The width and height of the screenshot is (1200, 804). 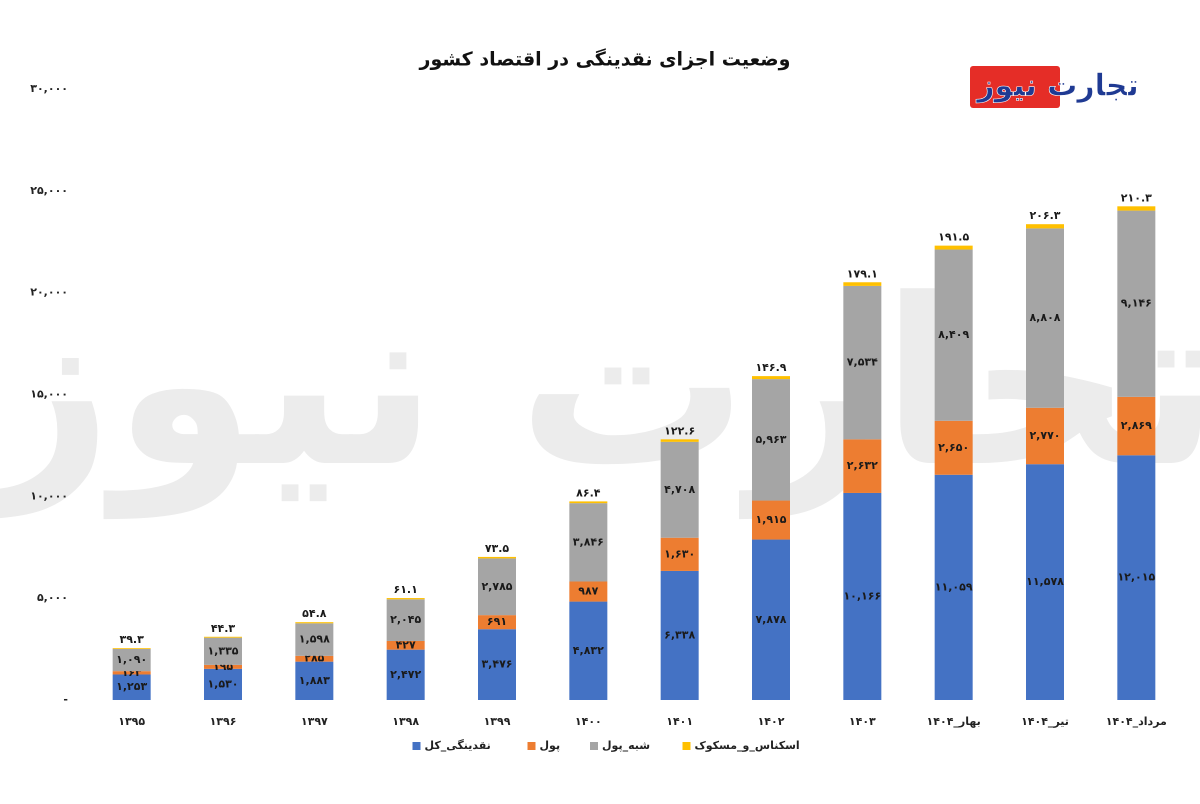 I want to click on data-label: ۶۱.۱, so click(x=406, y=589).